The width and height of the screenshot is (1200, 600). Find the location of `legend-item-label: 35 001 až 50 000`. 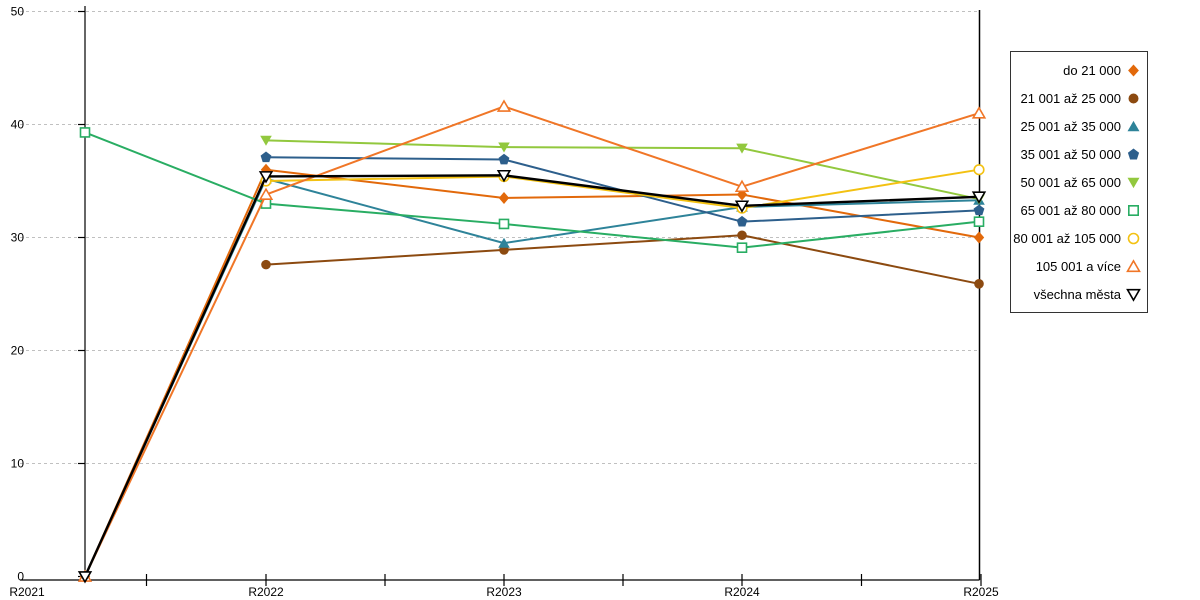

legend-item-label: 35 001 až 50 000 is located at coordinates (1070, 154).